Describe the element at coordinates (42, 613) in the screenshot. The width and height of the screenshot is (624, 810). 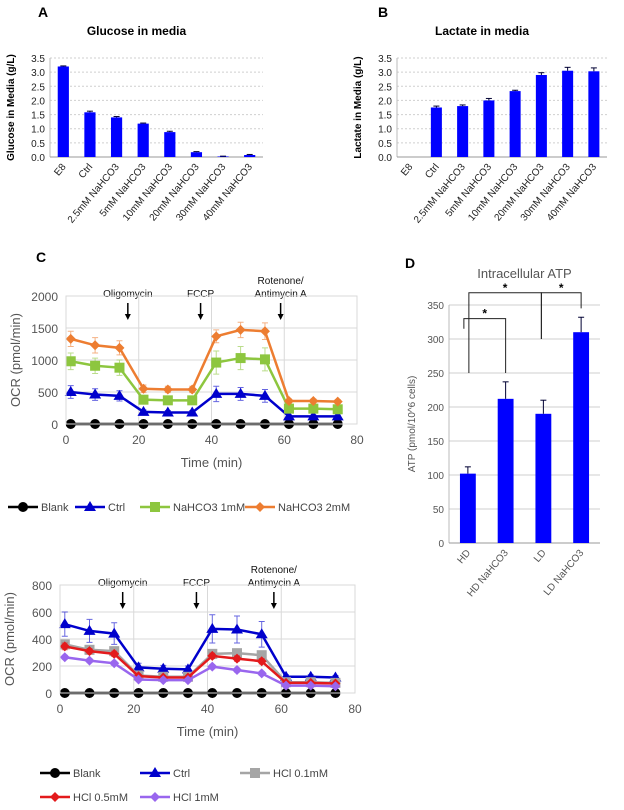
I see `y-tick-label: 600` at that location.